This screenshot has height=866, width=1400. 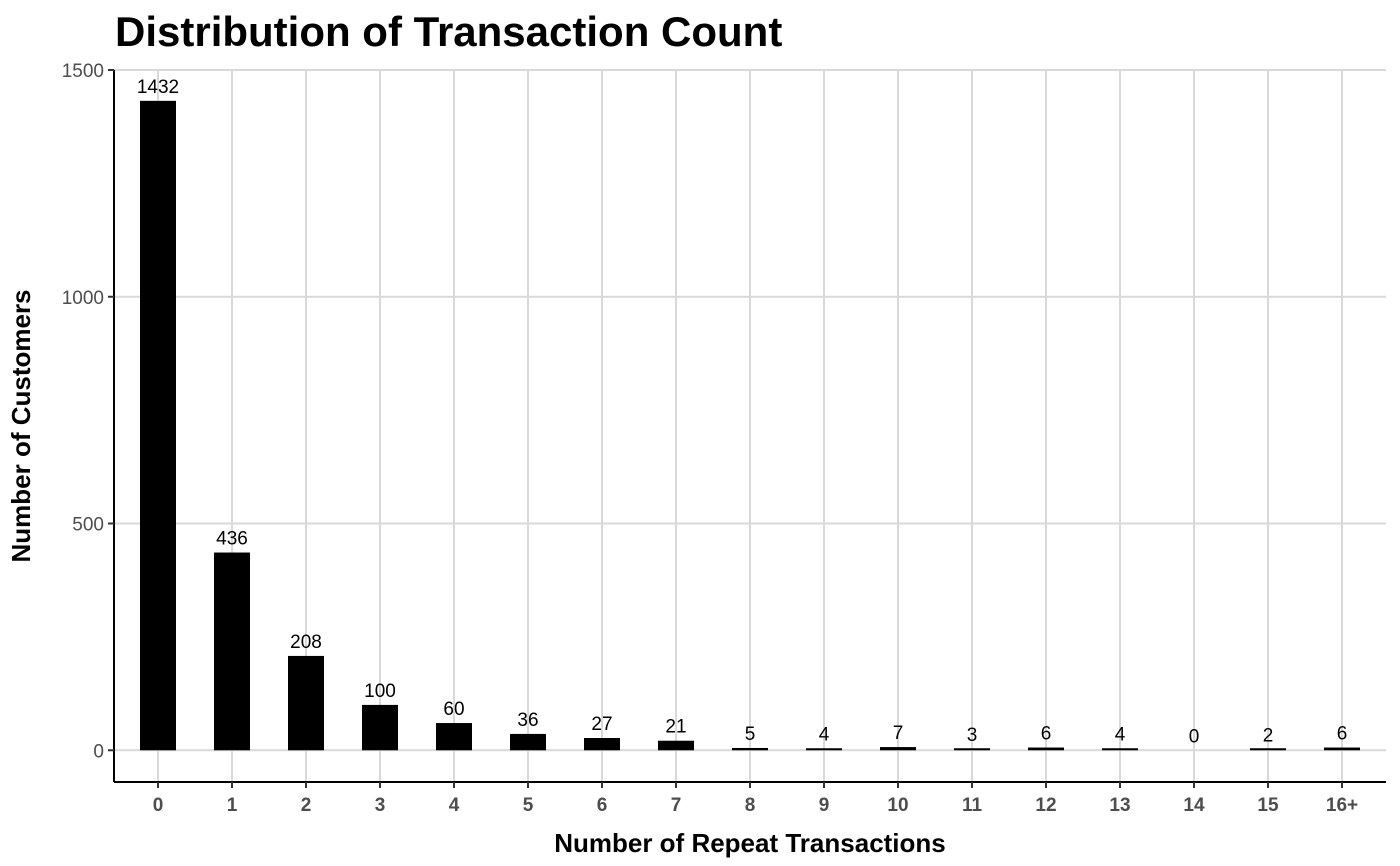 What do you see at coordinates (1045, 805) in the screenshot?
I see `x-tick-label: 12` at bounding box center [1045, 805].